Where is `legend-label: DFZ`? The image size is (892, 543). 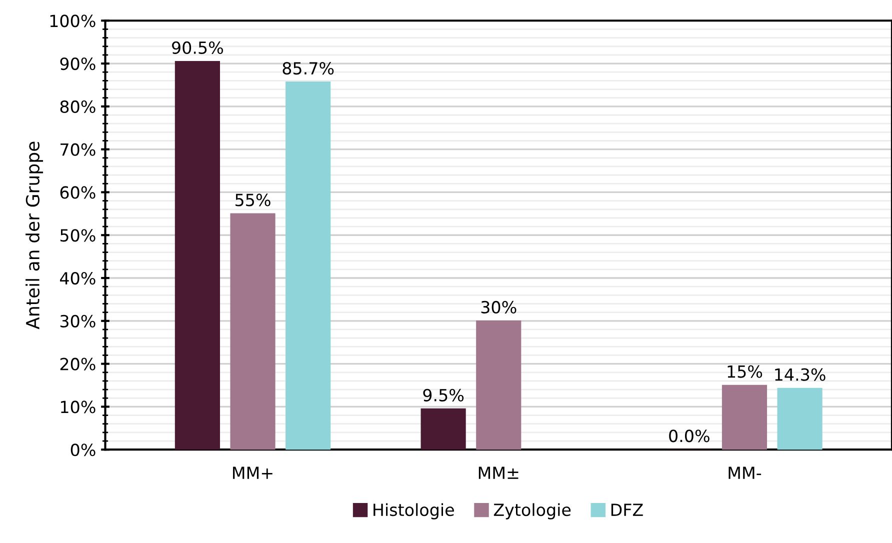 legend-label: DFZ is located at coordinates (627, 510).